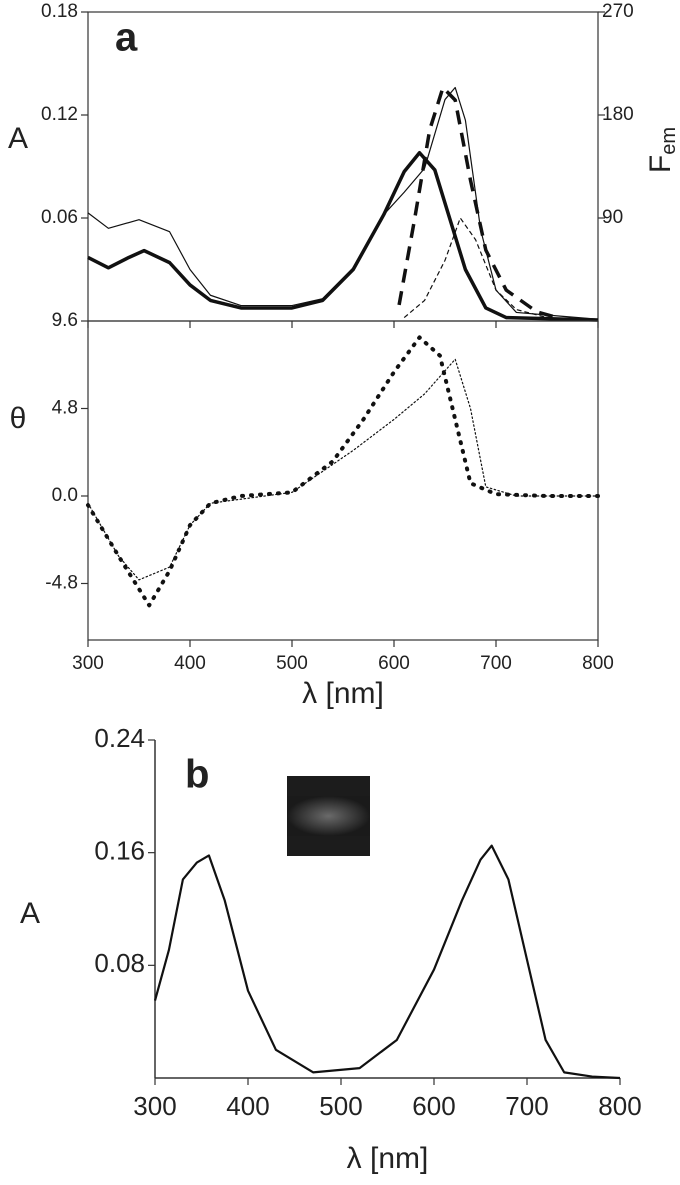  What do you see at coordinates (197, 775) in the screenshot?
I see `panel-label: b` at bounding box center [197, 775].